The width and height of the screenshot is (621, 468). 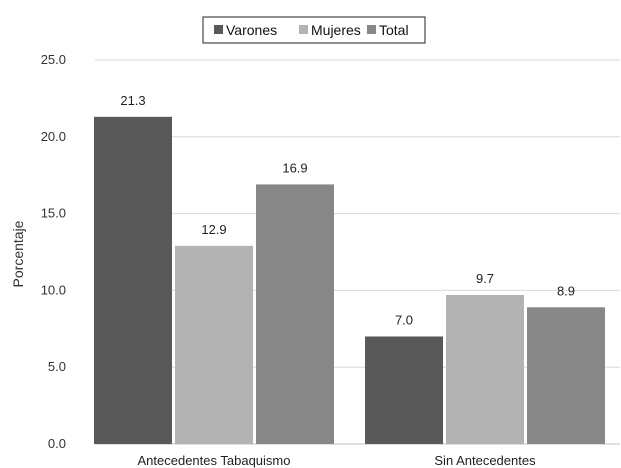 I want to click on legend-swatch-varones, so click(x=218, y=29).